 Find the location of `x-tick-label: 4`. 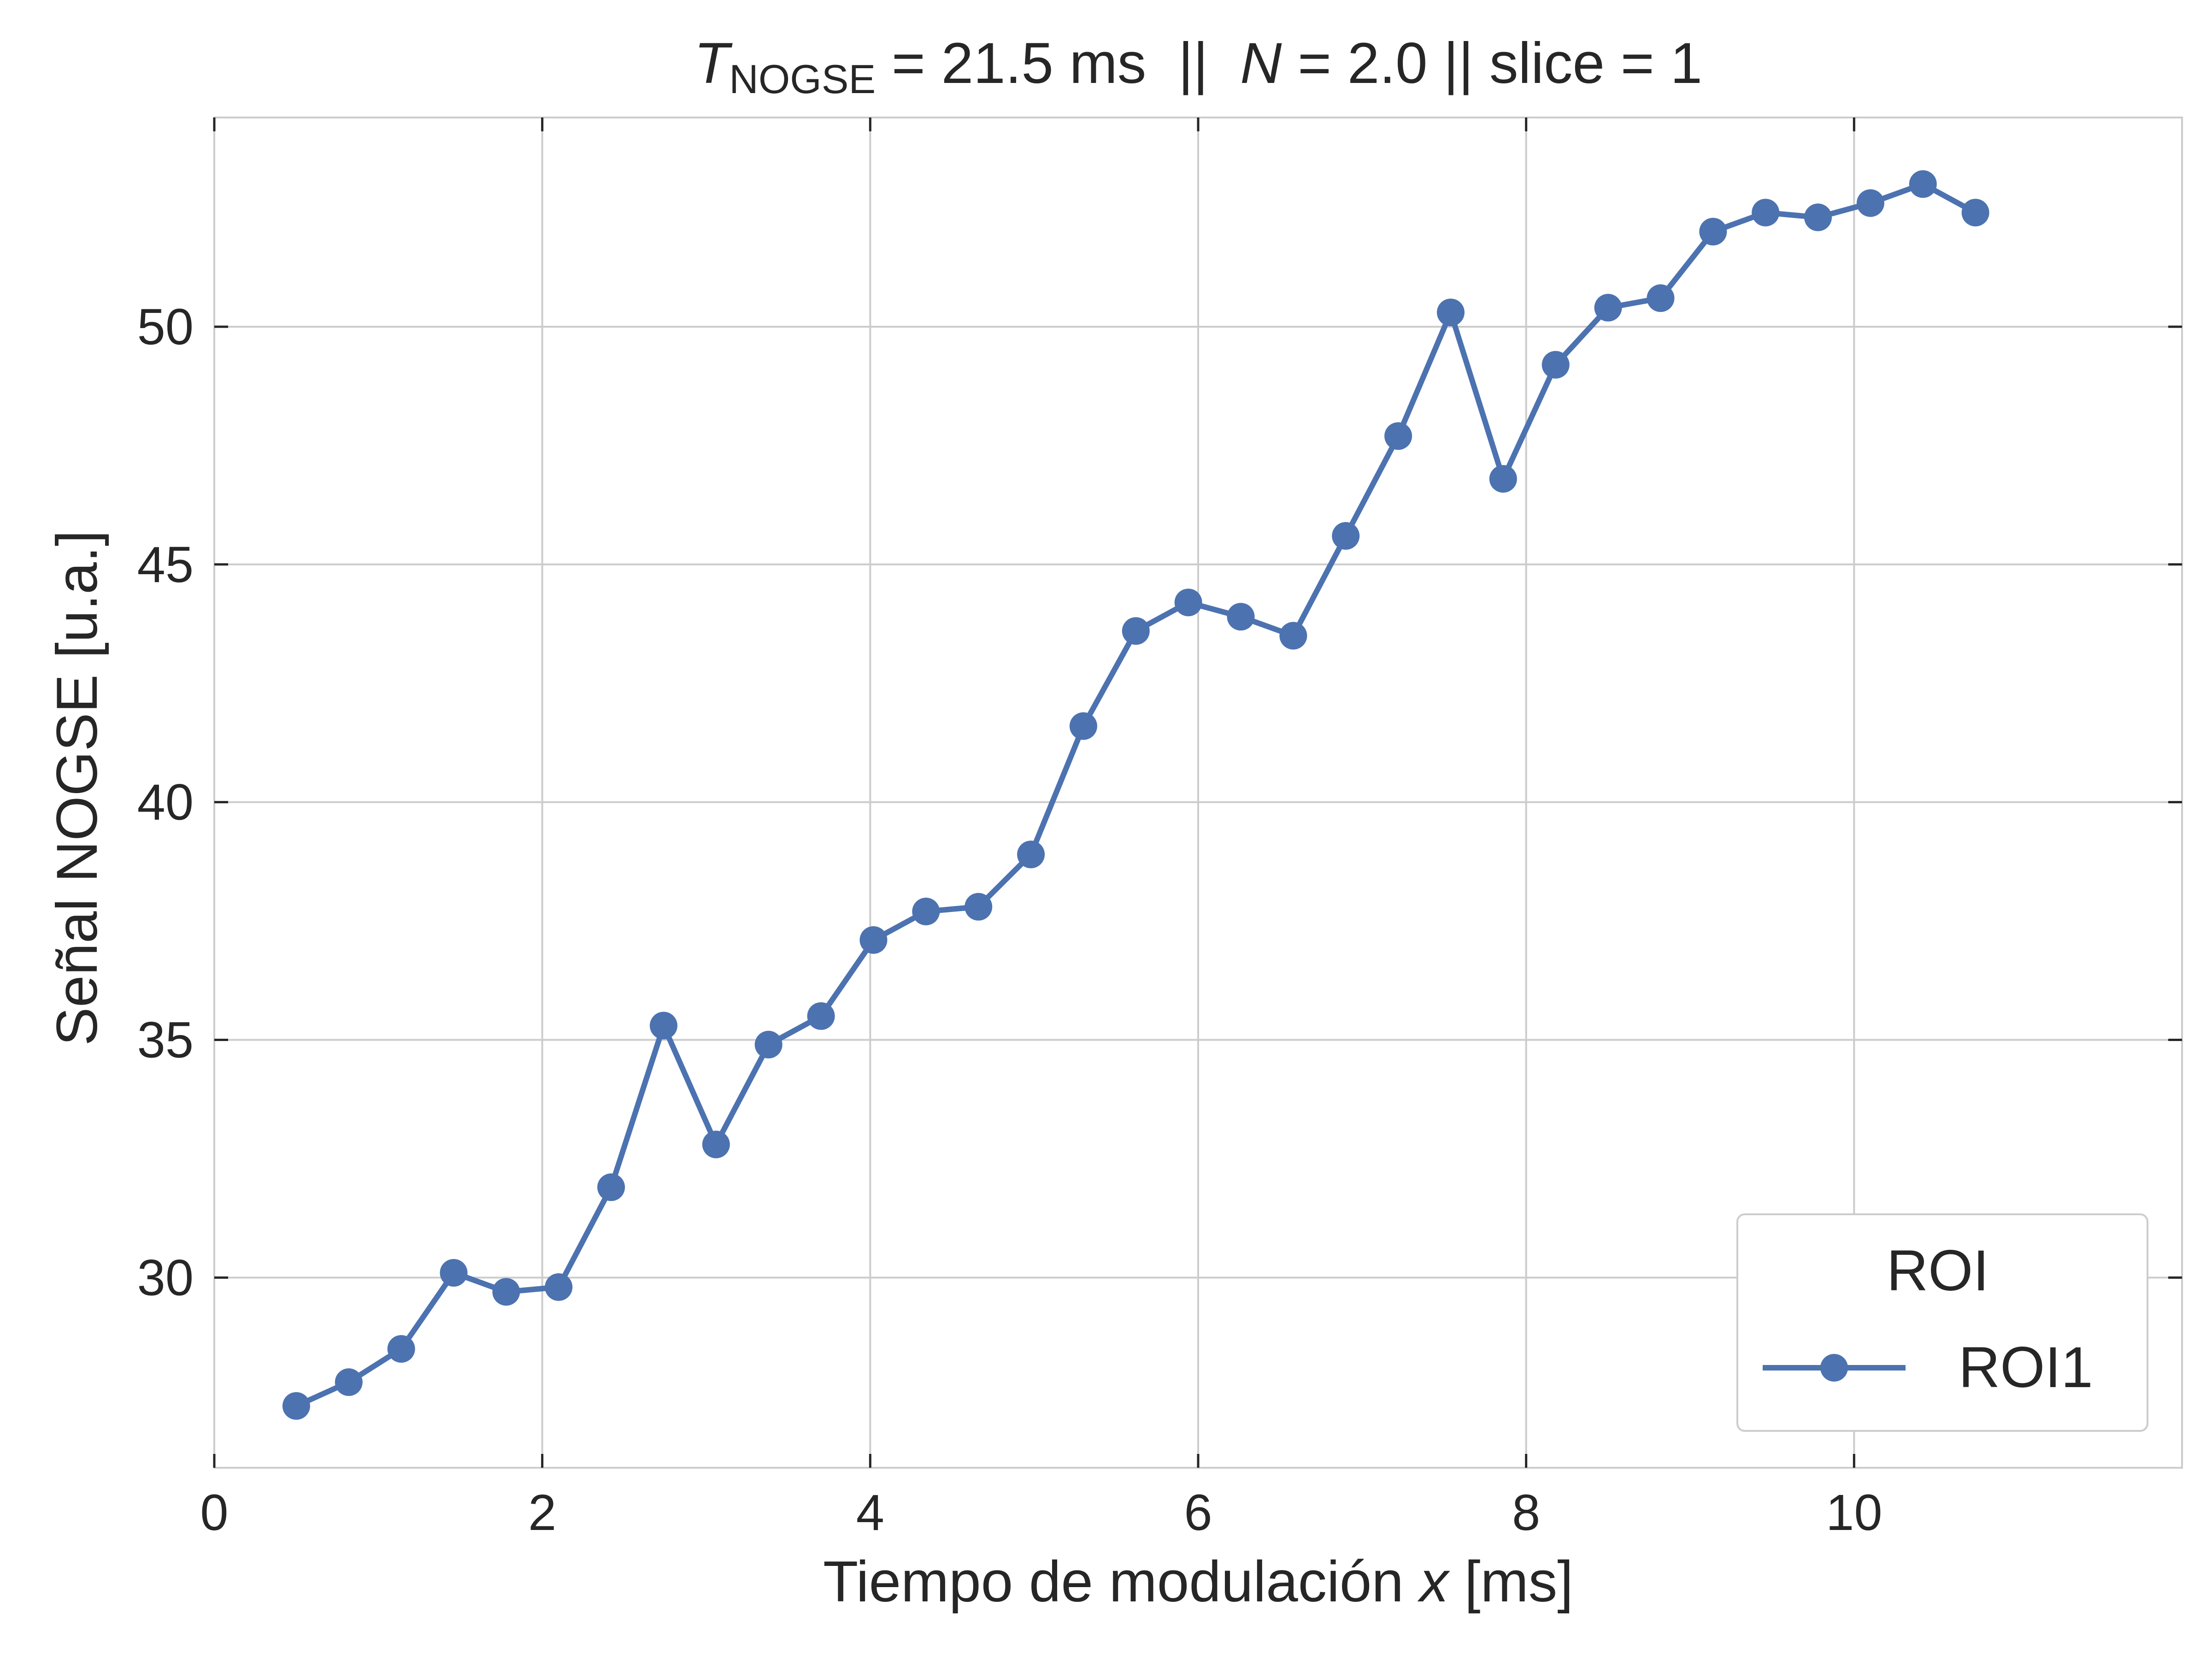

x-tick-label: 4 is located at coordinates (870, 1512).